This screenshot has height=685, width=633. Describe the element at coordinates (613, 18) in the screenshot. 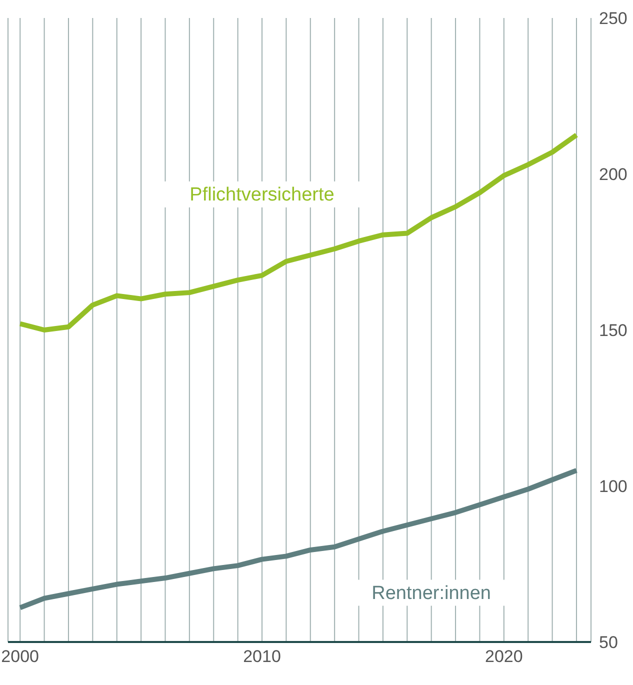

I see `y-tick-label: 250` at that location.